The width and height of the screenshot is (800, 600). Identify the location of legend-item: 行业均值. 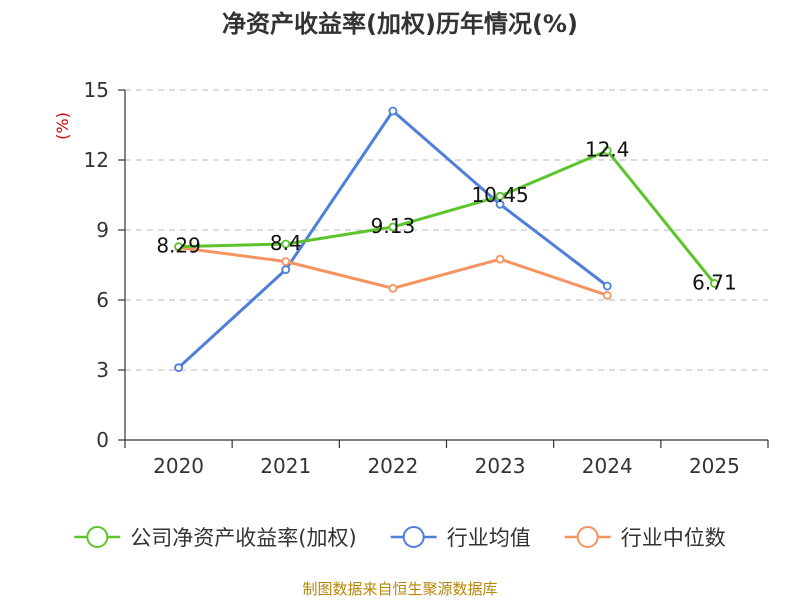
(460, 538).